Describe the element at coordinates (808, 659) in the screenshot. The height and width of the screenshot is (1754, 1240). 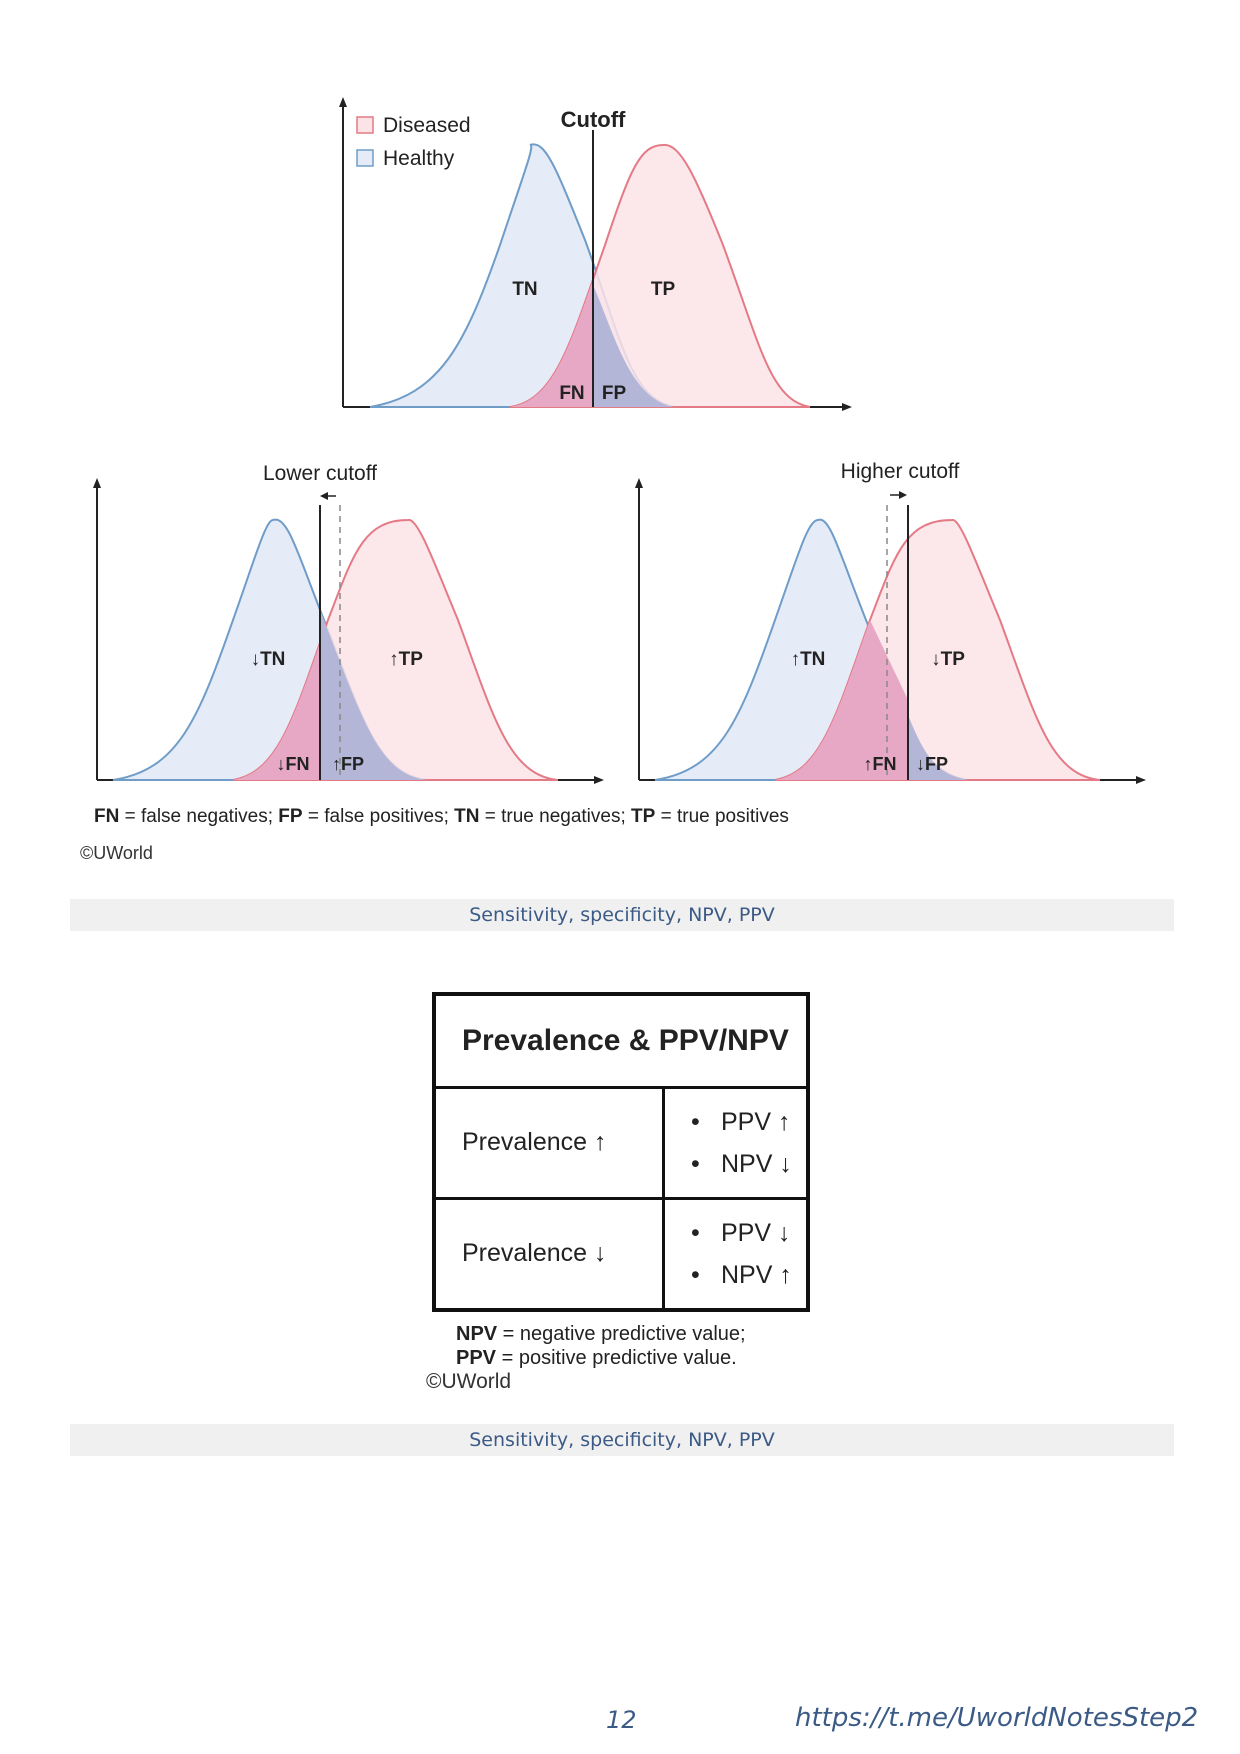
I see `tn-label: ↑TN` at that location.